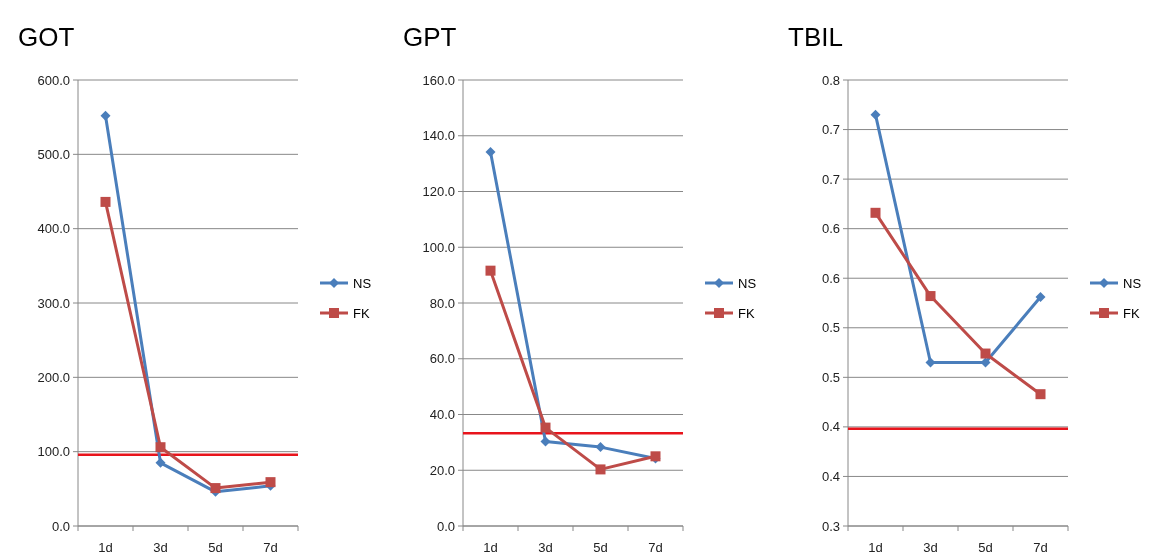 This screenshot has width=1173, height=558. I want to click on y-tick-label: 80.0, so click(442, 303).